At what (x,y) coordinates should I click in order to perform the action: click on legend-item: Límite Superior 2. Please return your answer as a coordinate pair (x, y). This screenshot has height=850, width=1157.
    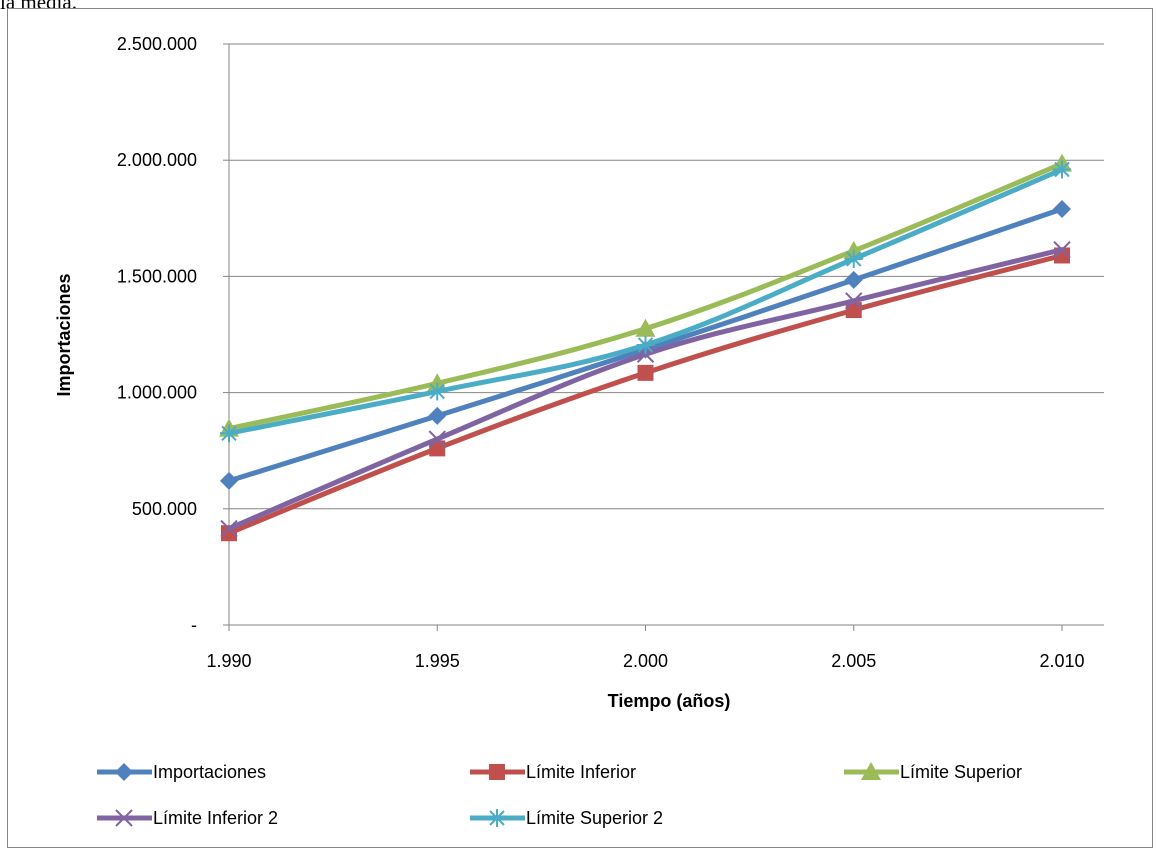
    Looking at the image, I should click on (566, 818).